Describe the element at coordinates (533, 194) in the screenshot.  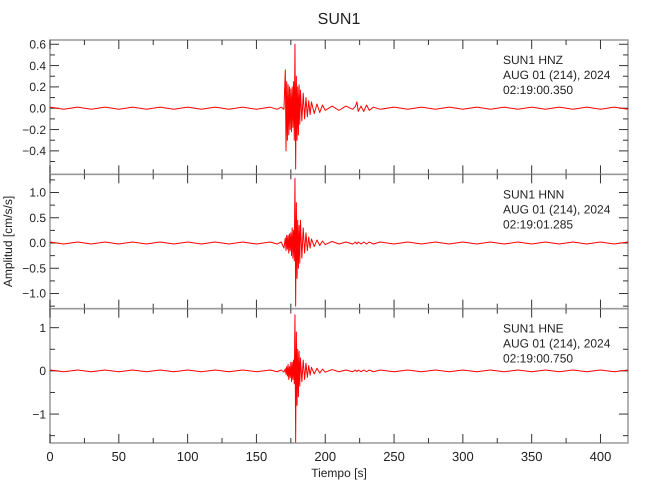
I see `annotation: SUN1 HNN` at that location.